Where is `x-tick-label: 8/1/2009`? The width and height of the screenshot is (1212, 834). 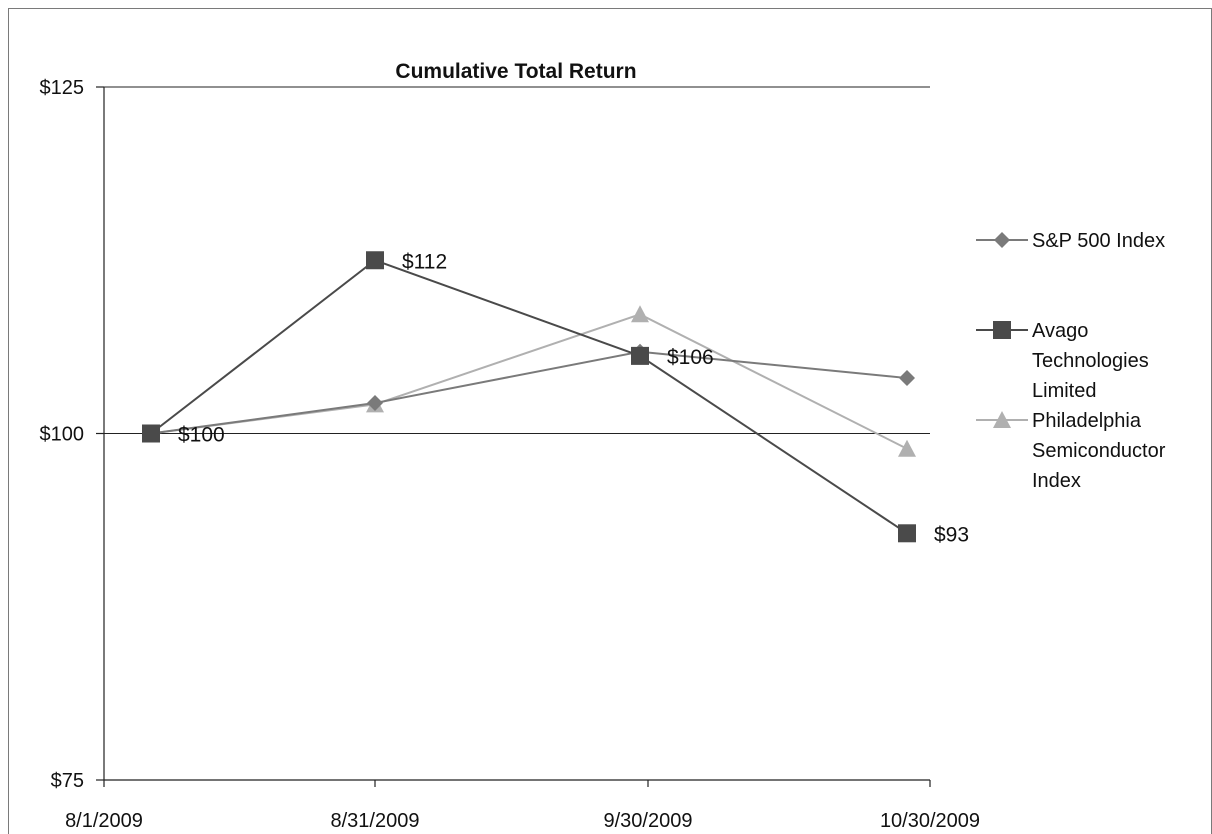 x-tick-label: 8/1/2009 is located at coordinates (104, 821).